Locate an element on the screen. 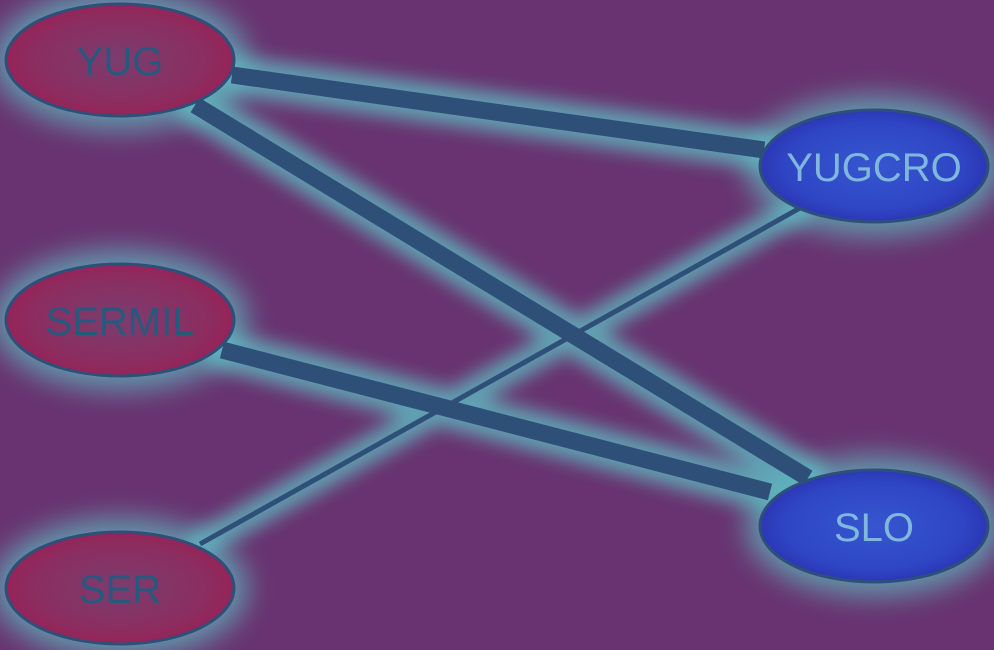 This screenshot has width=994, height=650. edge-yug-yugcro is located at coordinates (498, 112).